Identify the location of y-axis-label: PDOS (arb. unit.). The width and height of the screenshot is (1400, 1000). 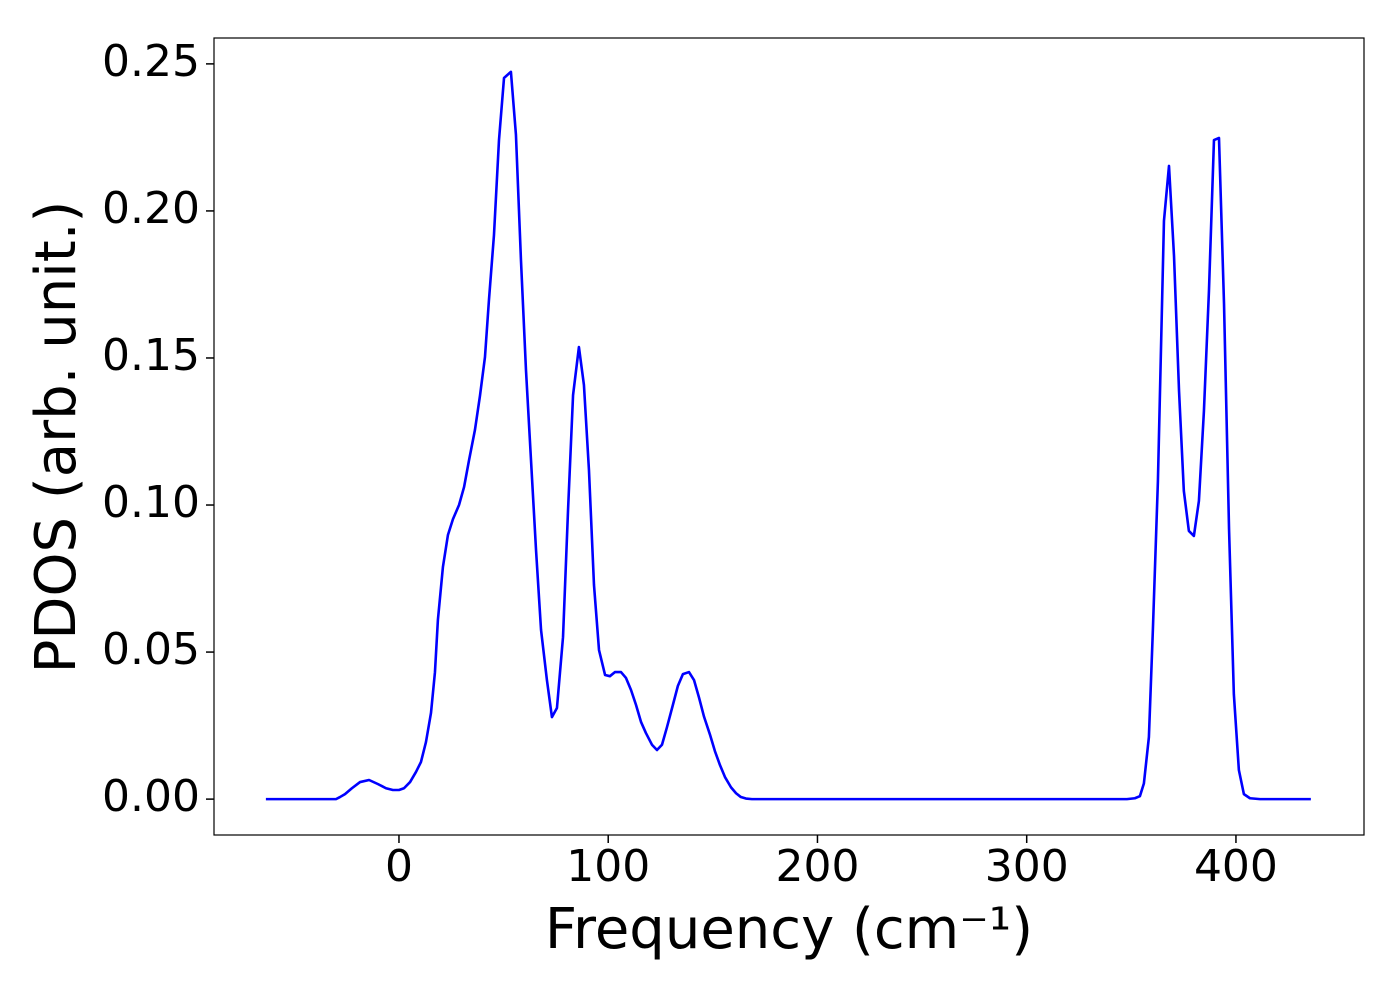
(56, 437).